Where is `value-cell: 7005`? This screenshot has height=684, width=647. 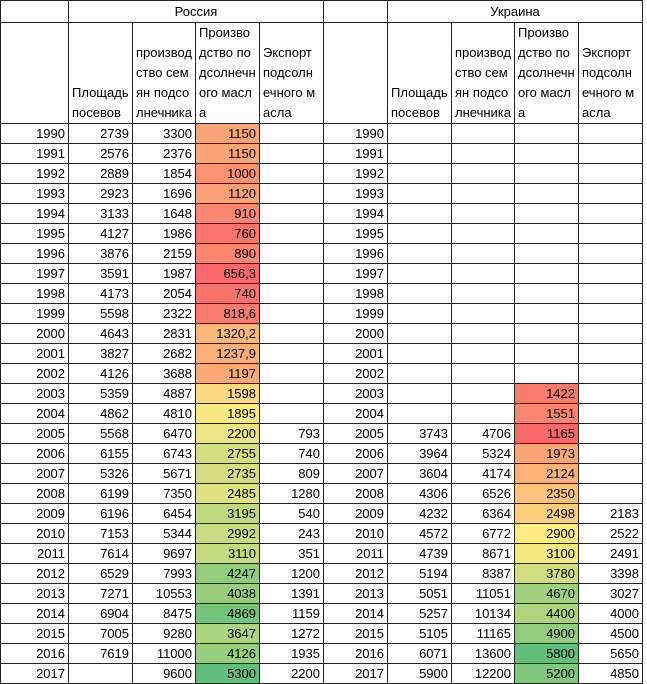
value-cell: 7005 is located at coordinates (100, 633).